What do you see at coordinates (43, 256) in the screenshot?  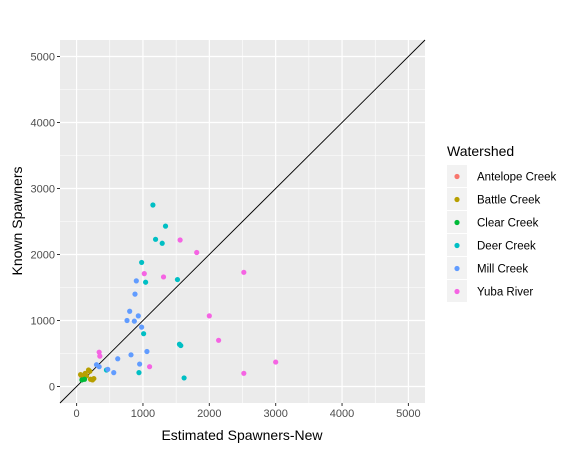 I see `y-tick-label: 2000` at bounding box center [43, 256].